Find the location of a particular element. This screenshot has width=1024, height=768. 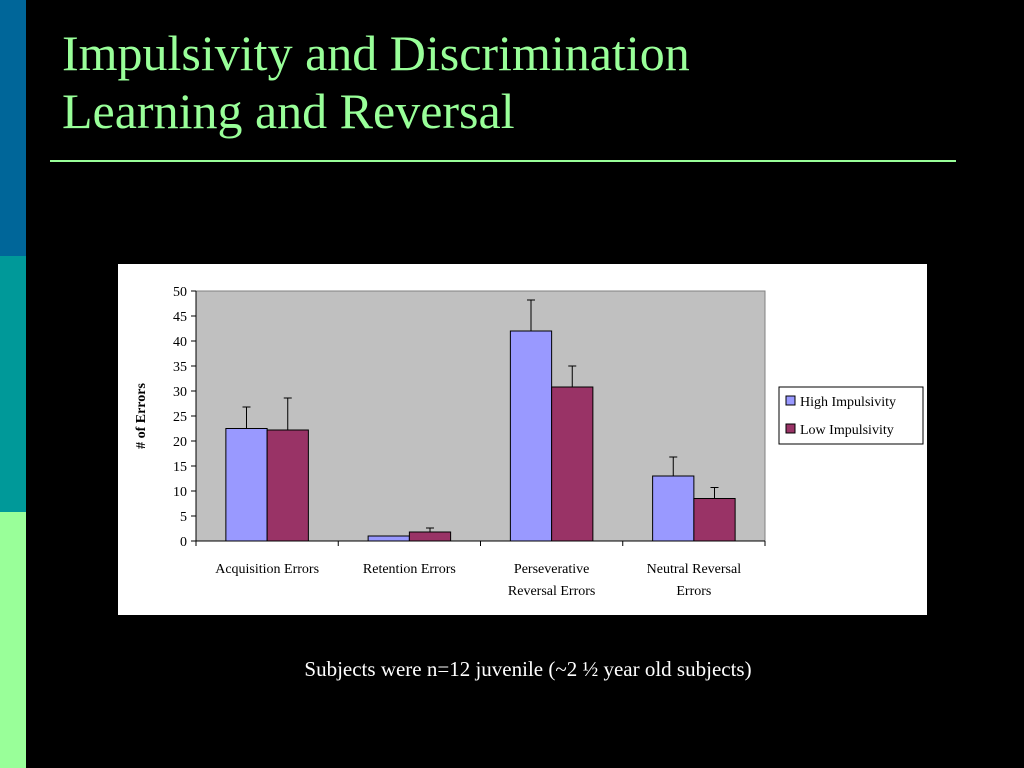

legend-label: High Impulsivity is located at coordinates (848, 402).